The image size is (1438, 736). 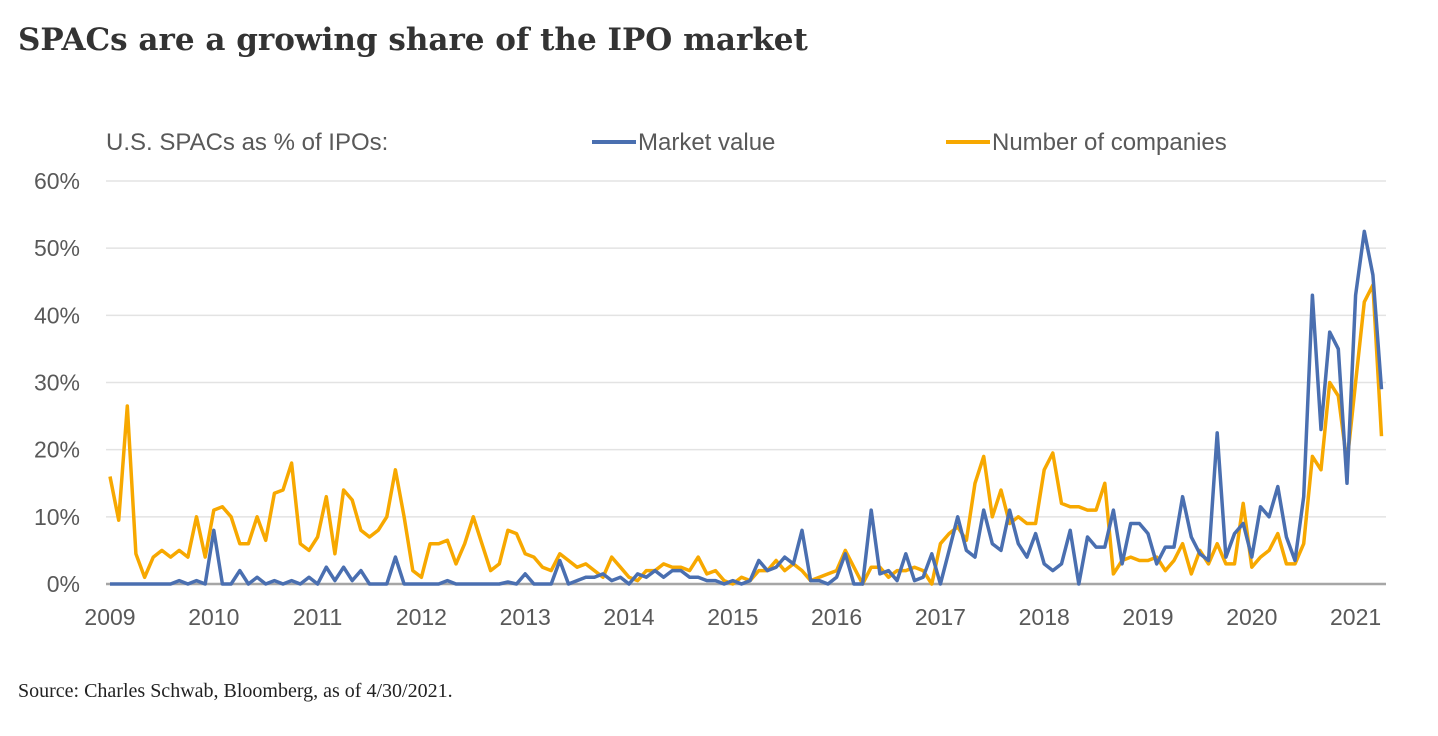 I want to click on x-tick-label: 2020, so click(x=1251, y=617).